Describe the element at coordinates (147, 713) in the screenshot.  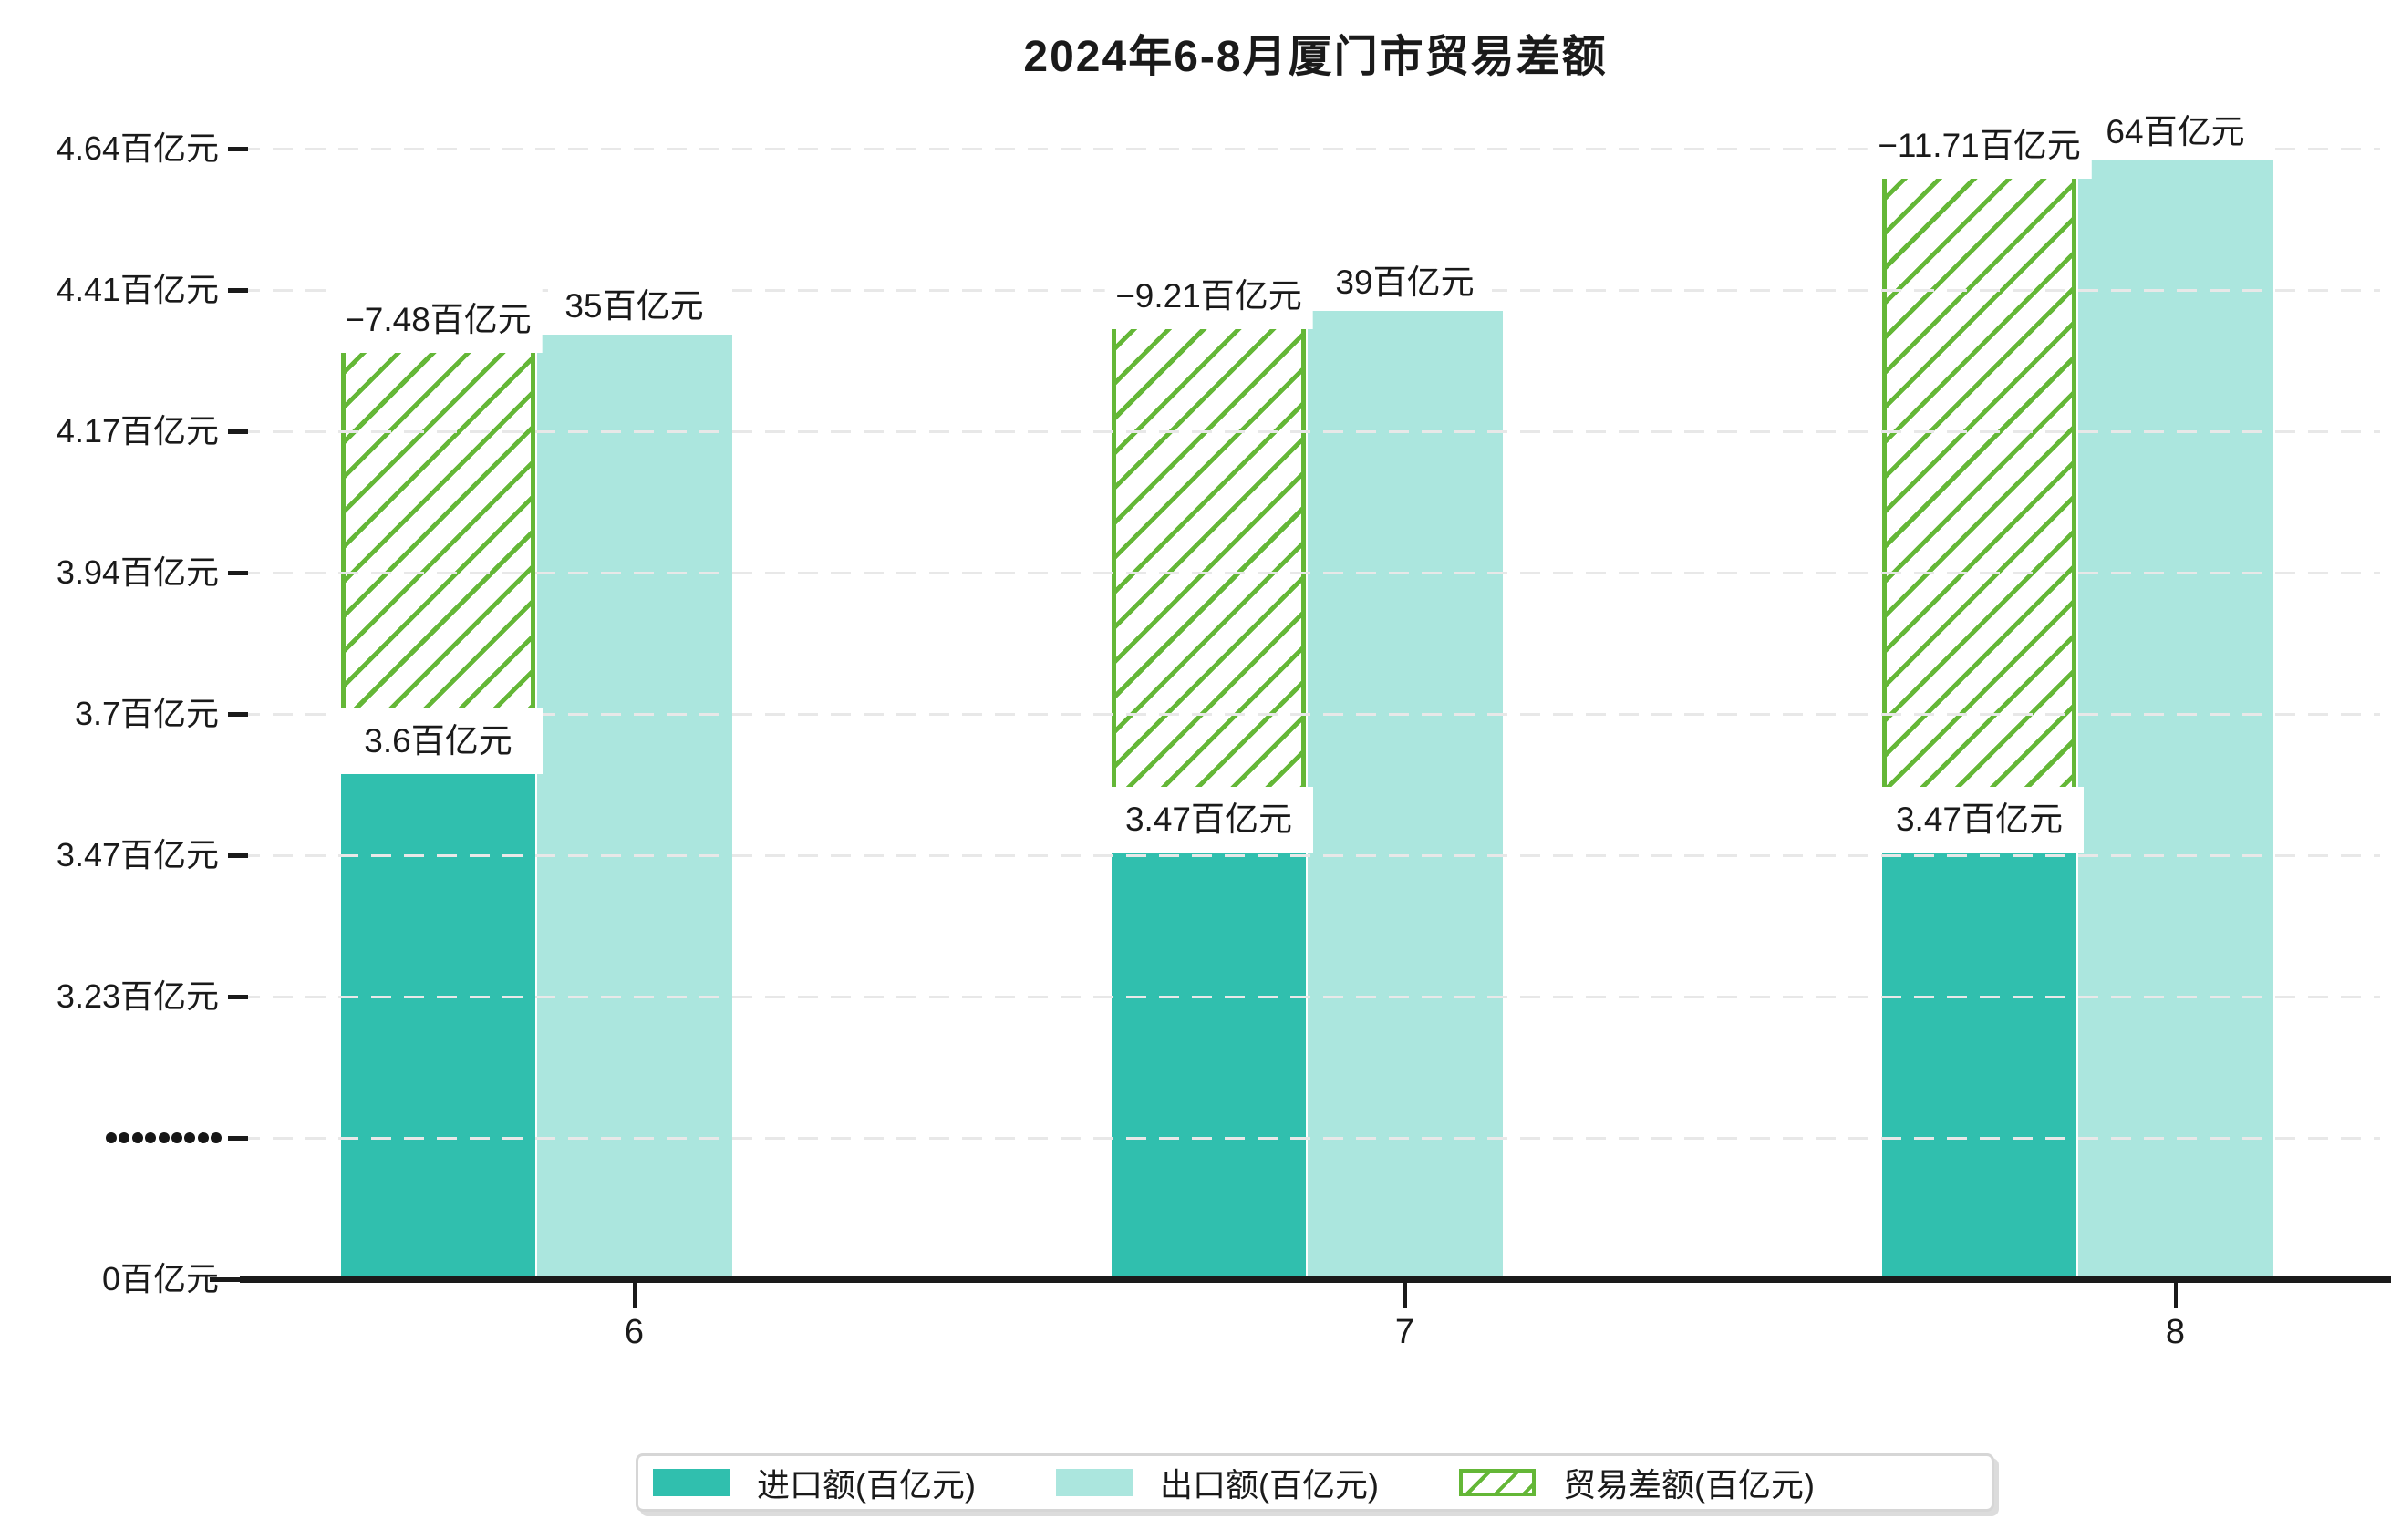
I see `y-tick-label: 3.7百亿元` at that location.